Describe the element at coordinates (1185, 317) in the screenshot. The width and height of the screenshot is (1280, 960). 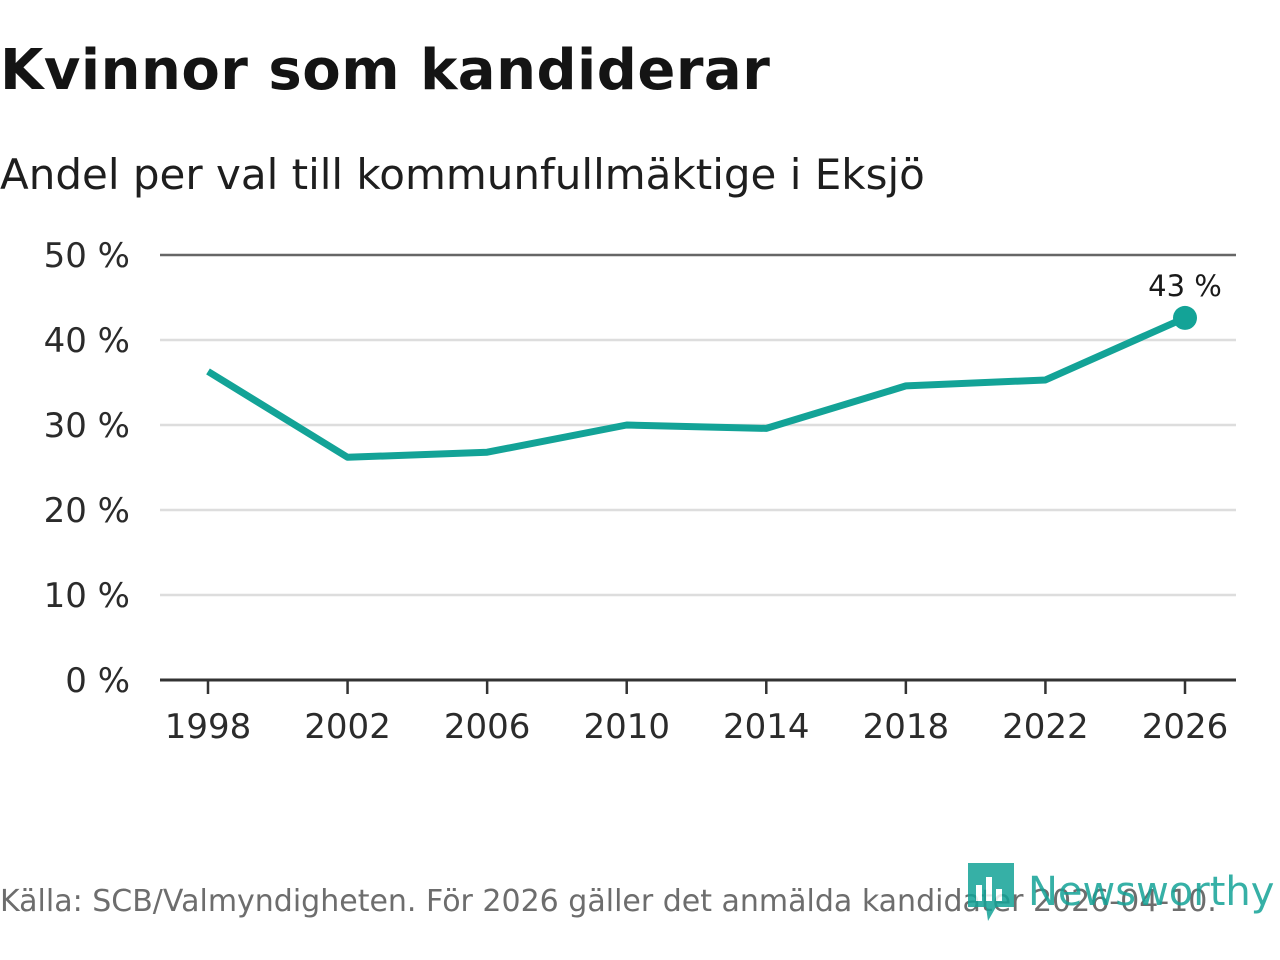
I see `last-point-marker` at that location.